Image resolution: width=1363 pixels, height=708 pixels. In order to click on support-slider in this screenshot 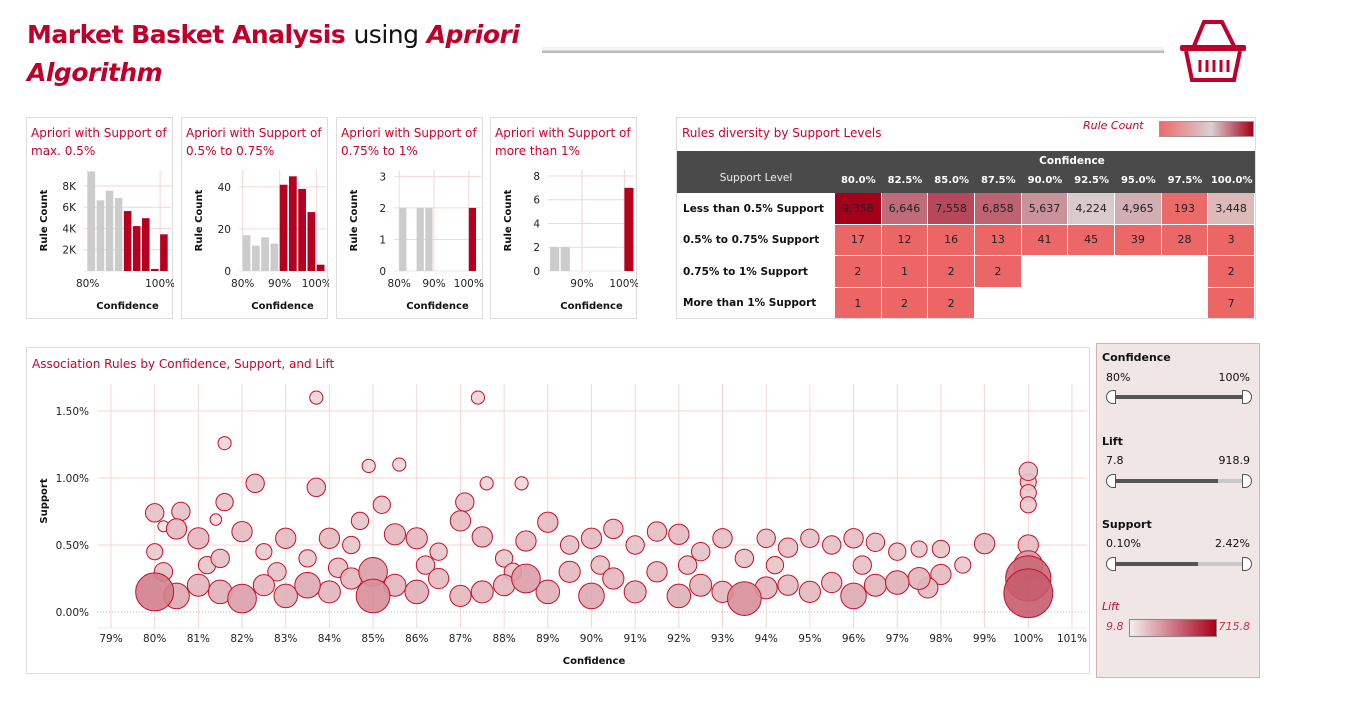, I will do `click(1179, 564)`.